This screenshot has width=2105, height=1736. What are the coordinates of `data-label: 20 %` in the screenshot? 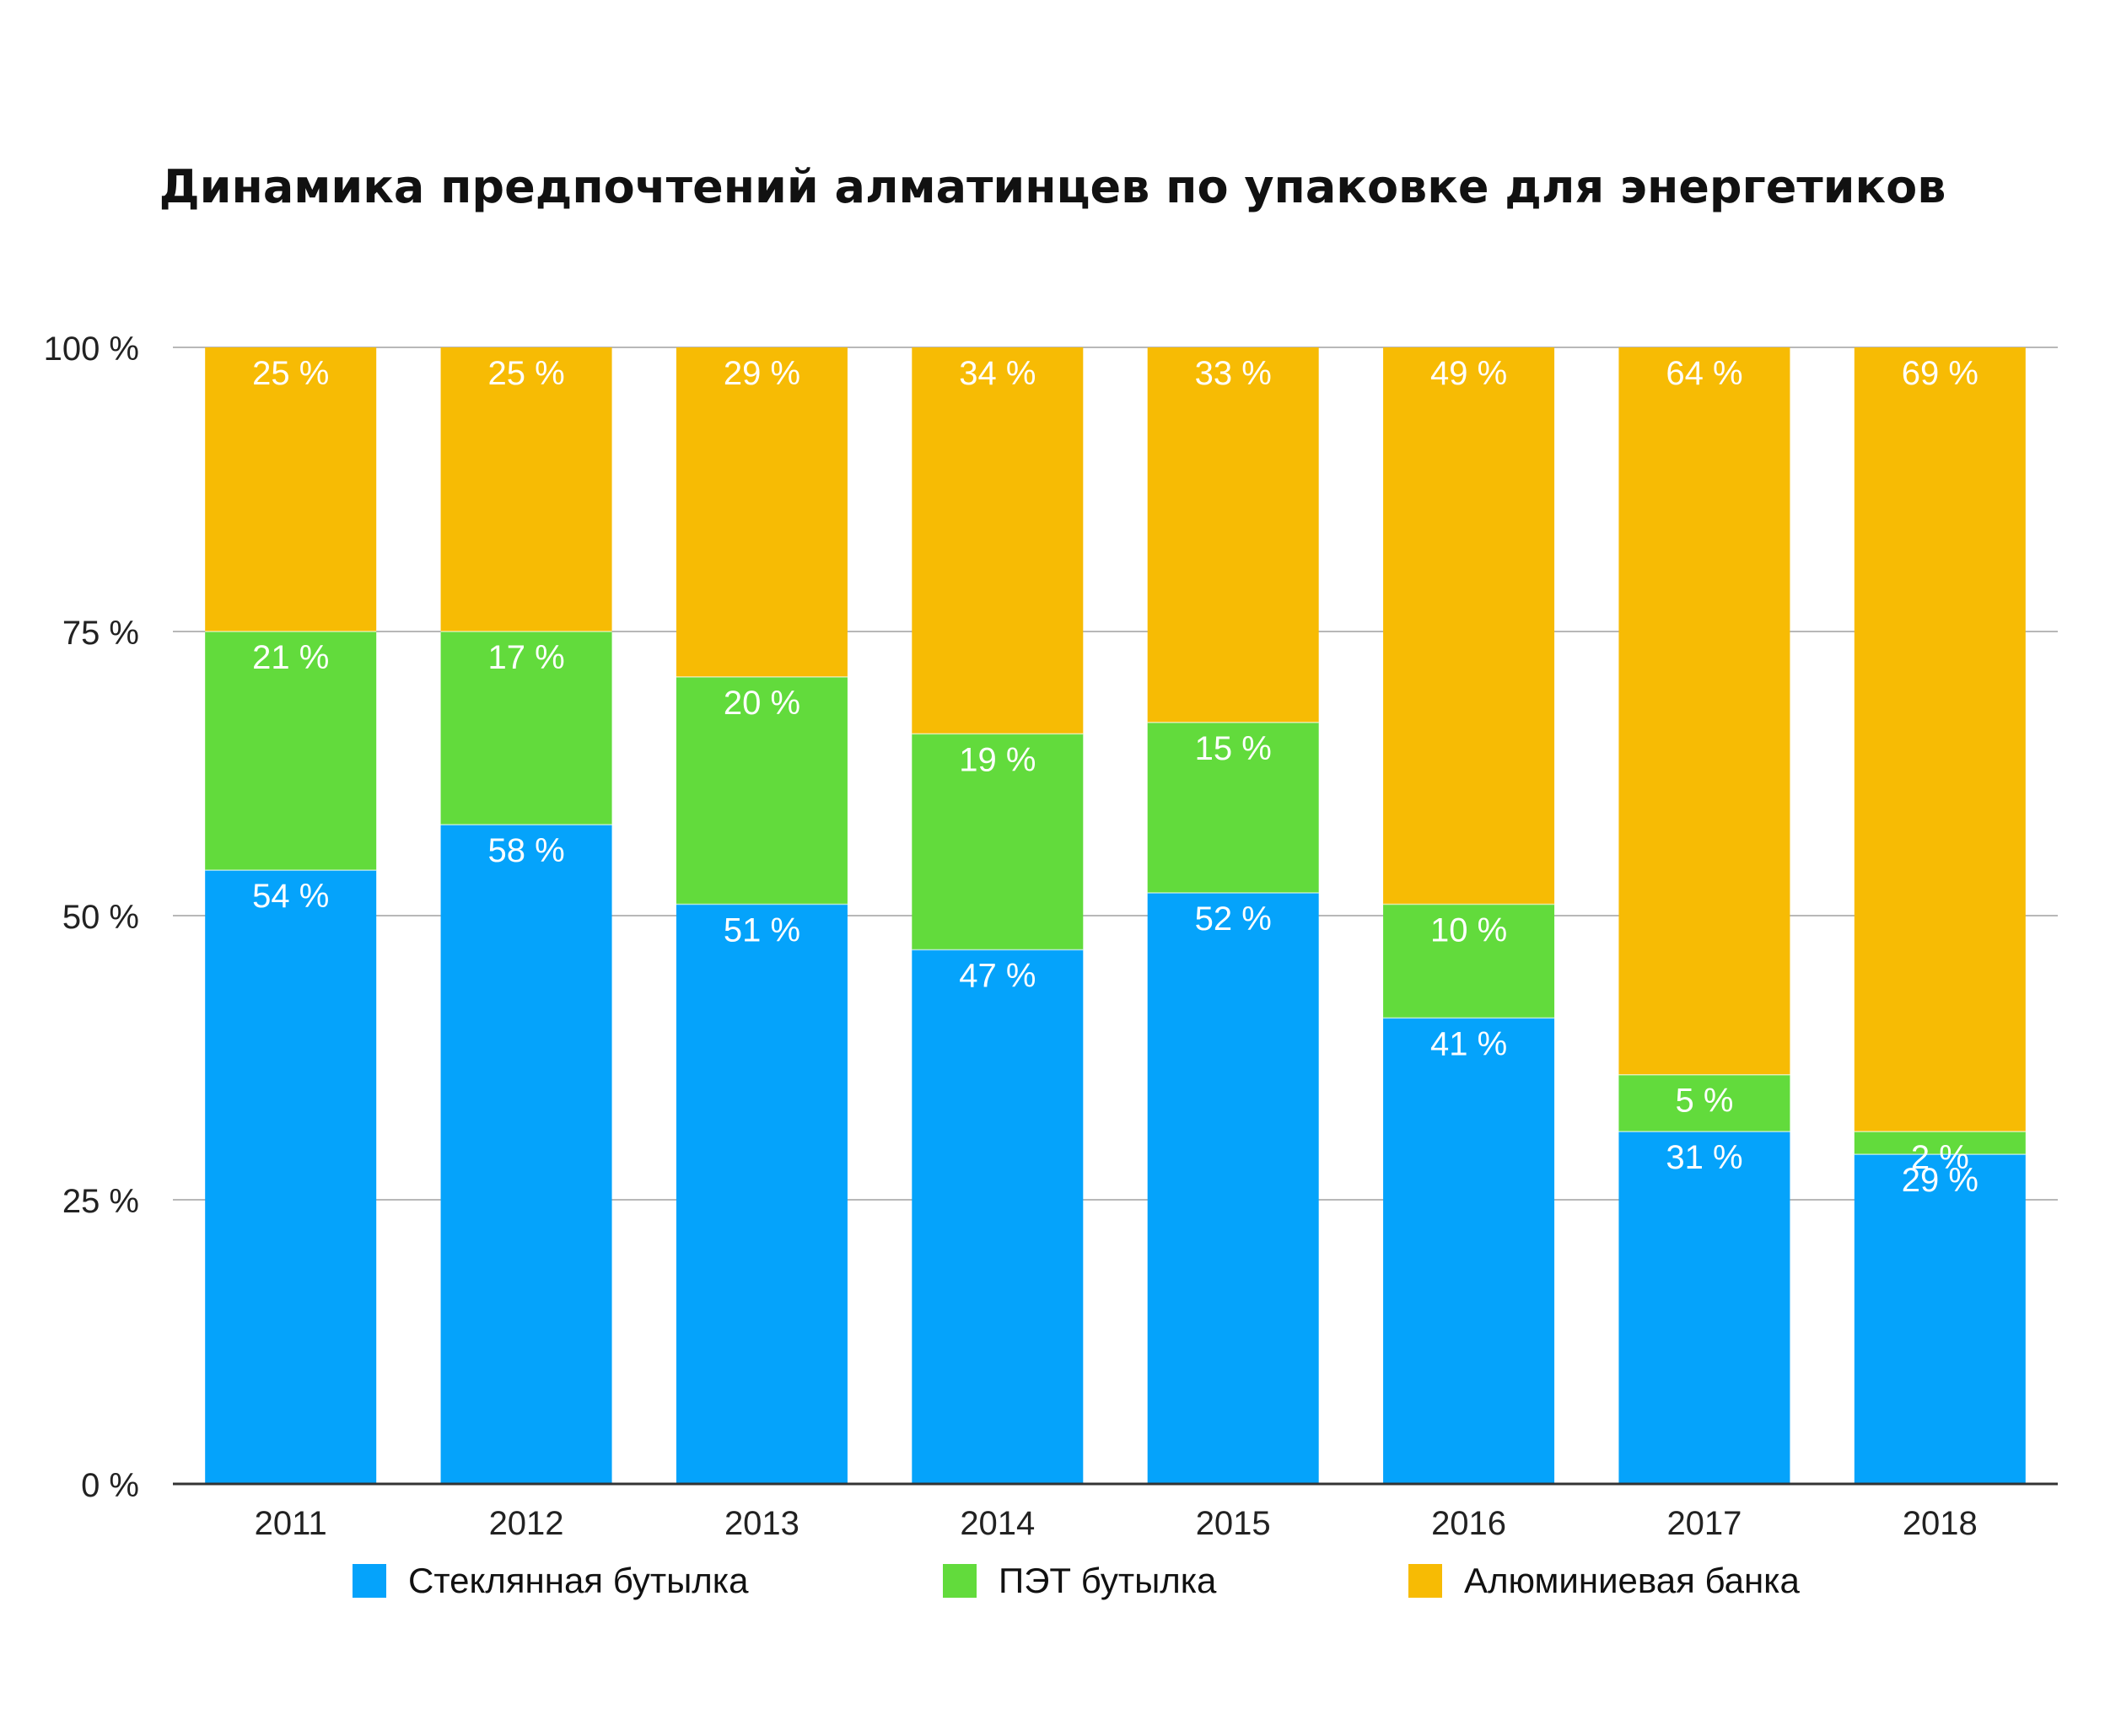 It's located at (762, 703).